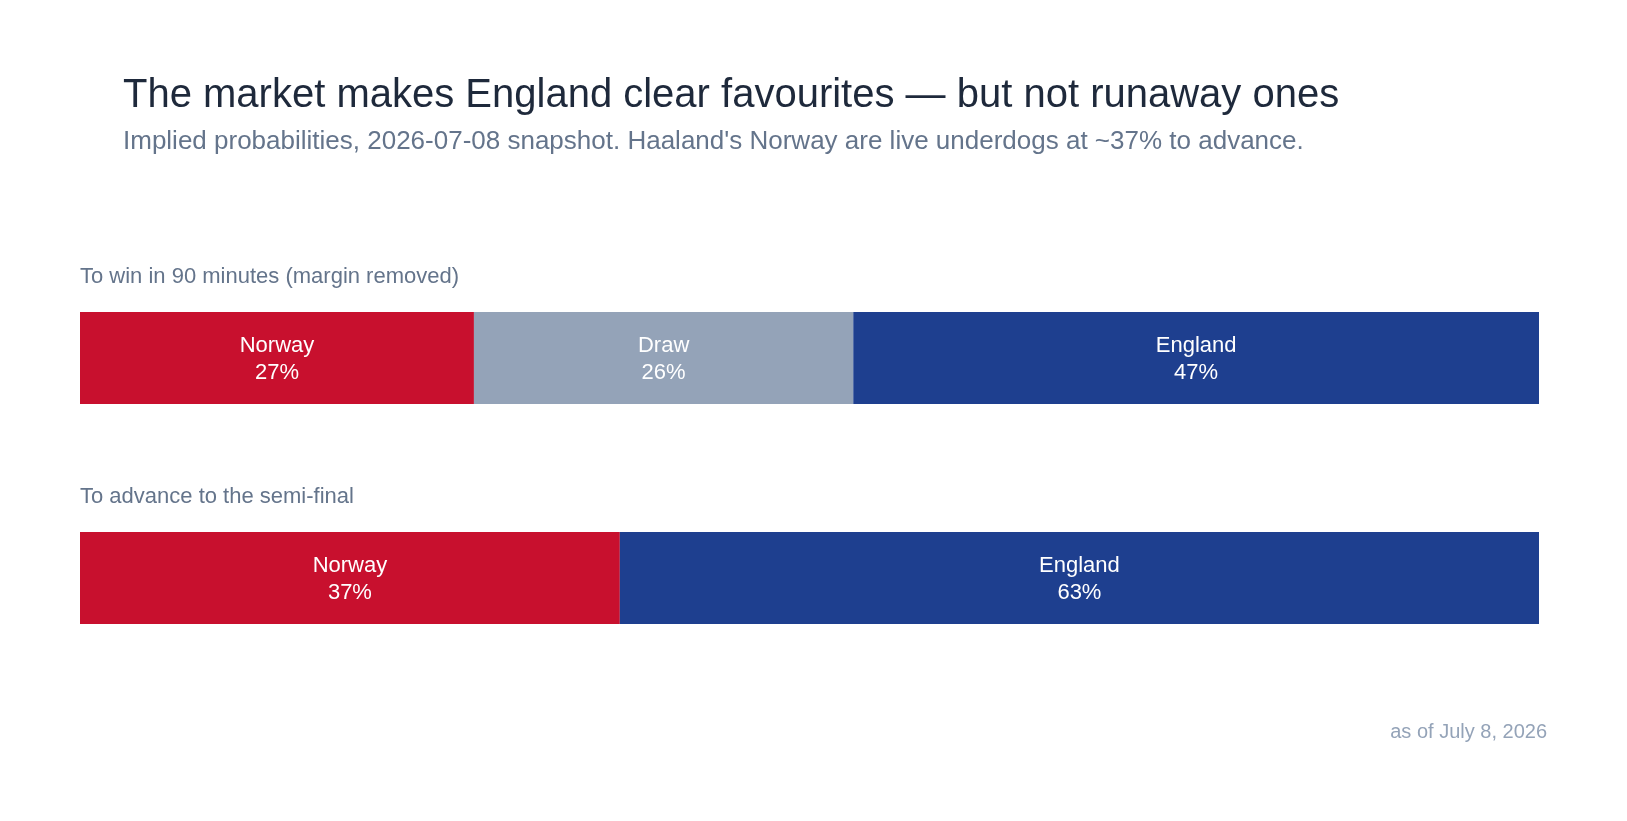 The image size is (1627, 821). I want to click on series-label: England, so click(1196, 344).